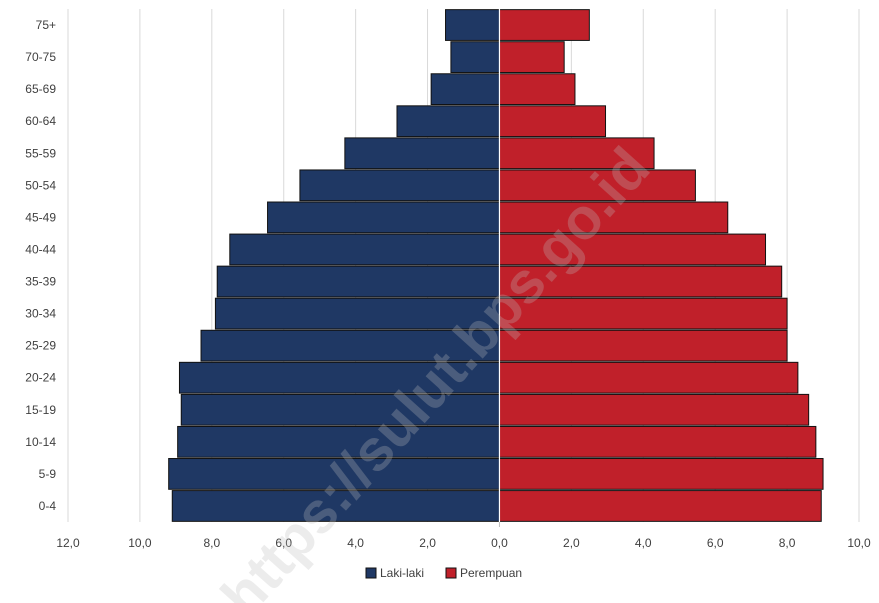 The height and width of the screenshot is (603, 879). I want to click on y-tick-label: 0-4, so click(48, 506).